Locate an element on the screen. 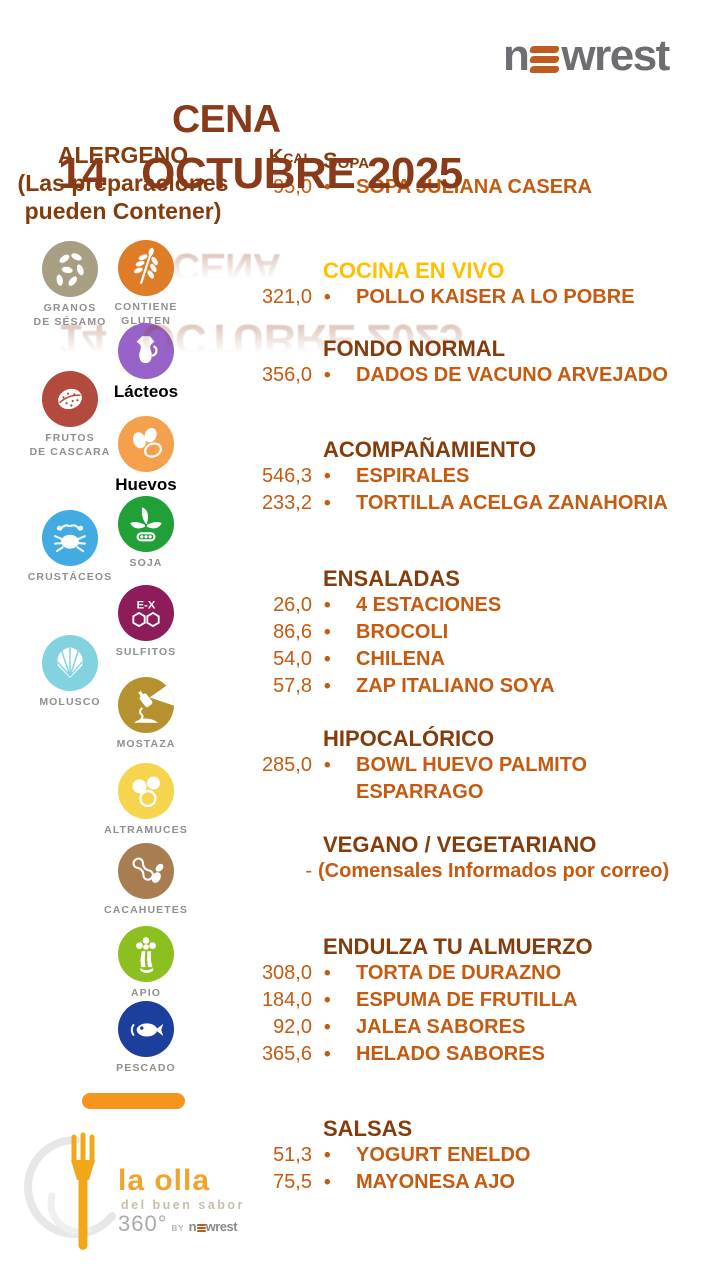  allergen-fish: PESCADO is located at coordinates (146, 1038).